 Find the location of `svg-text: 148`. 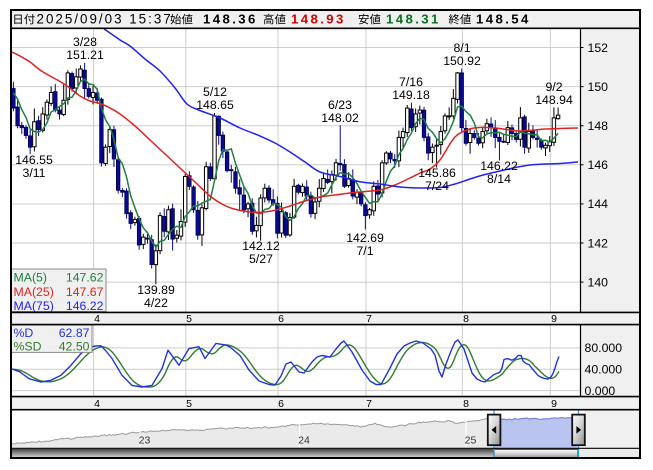

svg-text: 148 is located at coordinates (598, 126).